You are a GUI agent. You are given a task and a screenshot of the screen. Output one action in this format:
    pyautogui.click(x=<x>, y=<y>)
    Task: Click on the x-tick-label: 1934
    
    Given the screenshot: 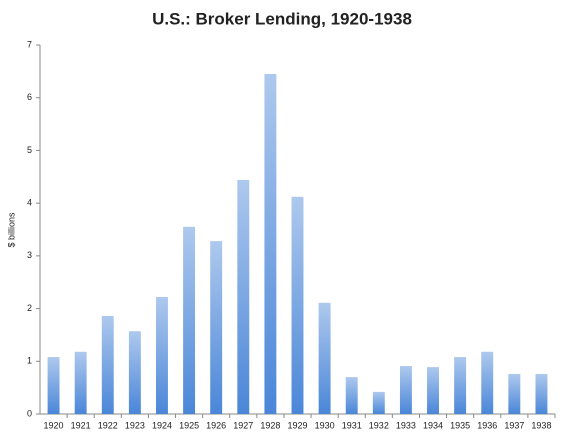 What is the action you would take?
    pyautogui.click(x=433, y=425)
    